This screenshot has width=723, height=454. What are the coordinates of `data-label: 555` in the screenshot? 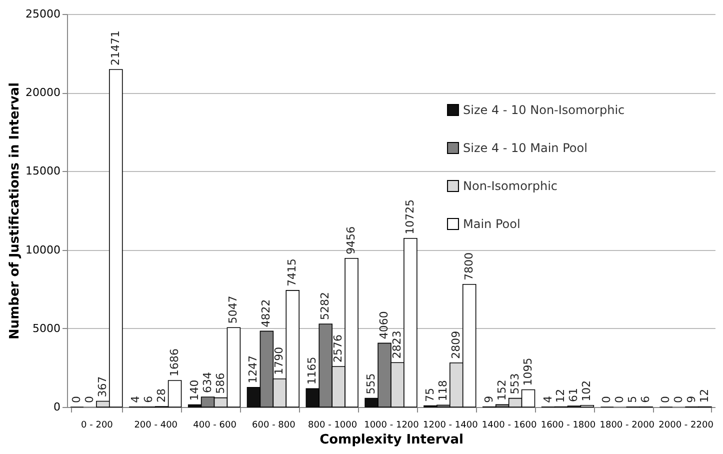 It's located at (371, 383).